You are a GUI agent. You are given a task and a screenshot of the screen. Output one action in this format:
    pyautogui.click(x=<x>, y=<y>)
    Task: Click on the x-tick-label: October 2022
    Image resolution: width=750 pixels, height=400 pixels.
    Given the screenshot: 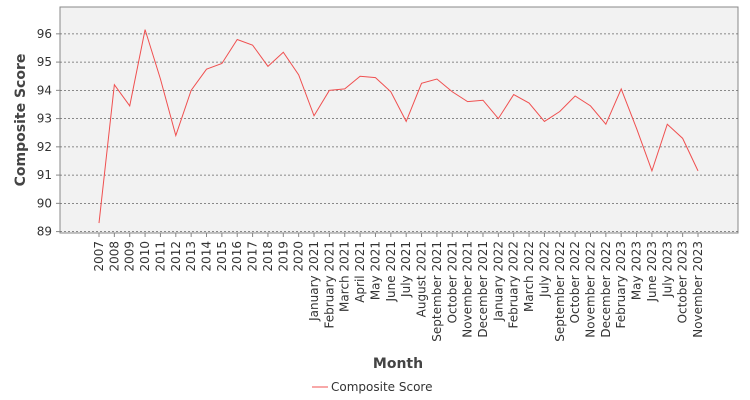 What is the action you would take?
    pyautogui.click(x=575, y=282)
    